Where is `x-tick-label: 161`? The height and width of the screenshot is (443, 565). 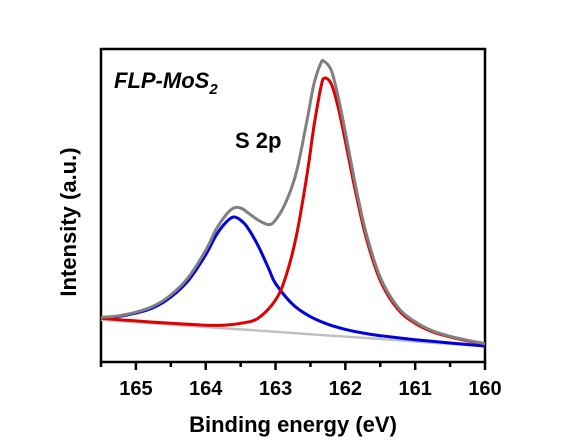 x-tick-label: 161 is located at coordinates (414, 389).